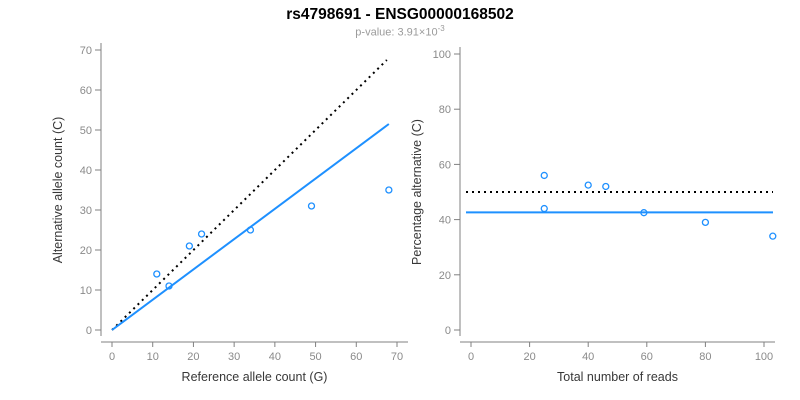 Image resolution: width=800 pixels, height=400 pixels. What do you see at coordinates (445, 110) in the screenshot?
I see `y-tick-label: 80` at bounding box center [445, 110].